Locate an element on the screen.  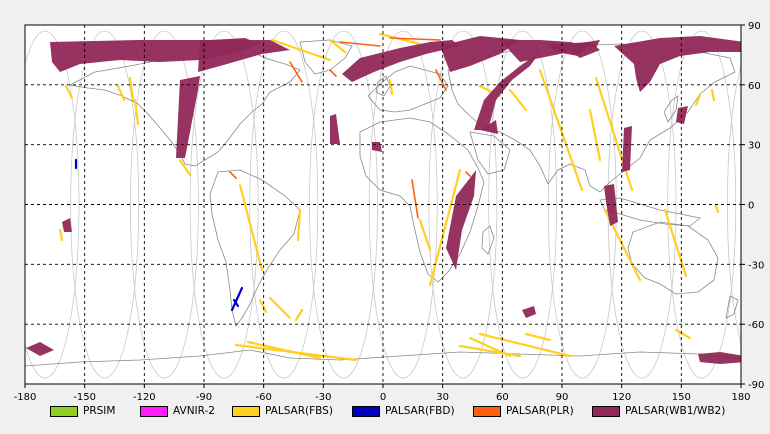
lon-tick-label: 90 is located at coordinates (562, 397).